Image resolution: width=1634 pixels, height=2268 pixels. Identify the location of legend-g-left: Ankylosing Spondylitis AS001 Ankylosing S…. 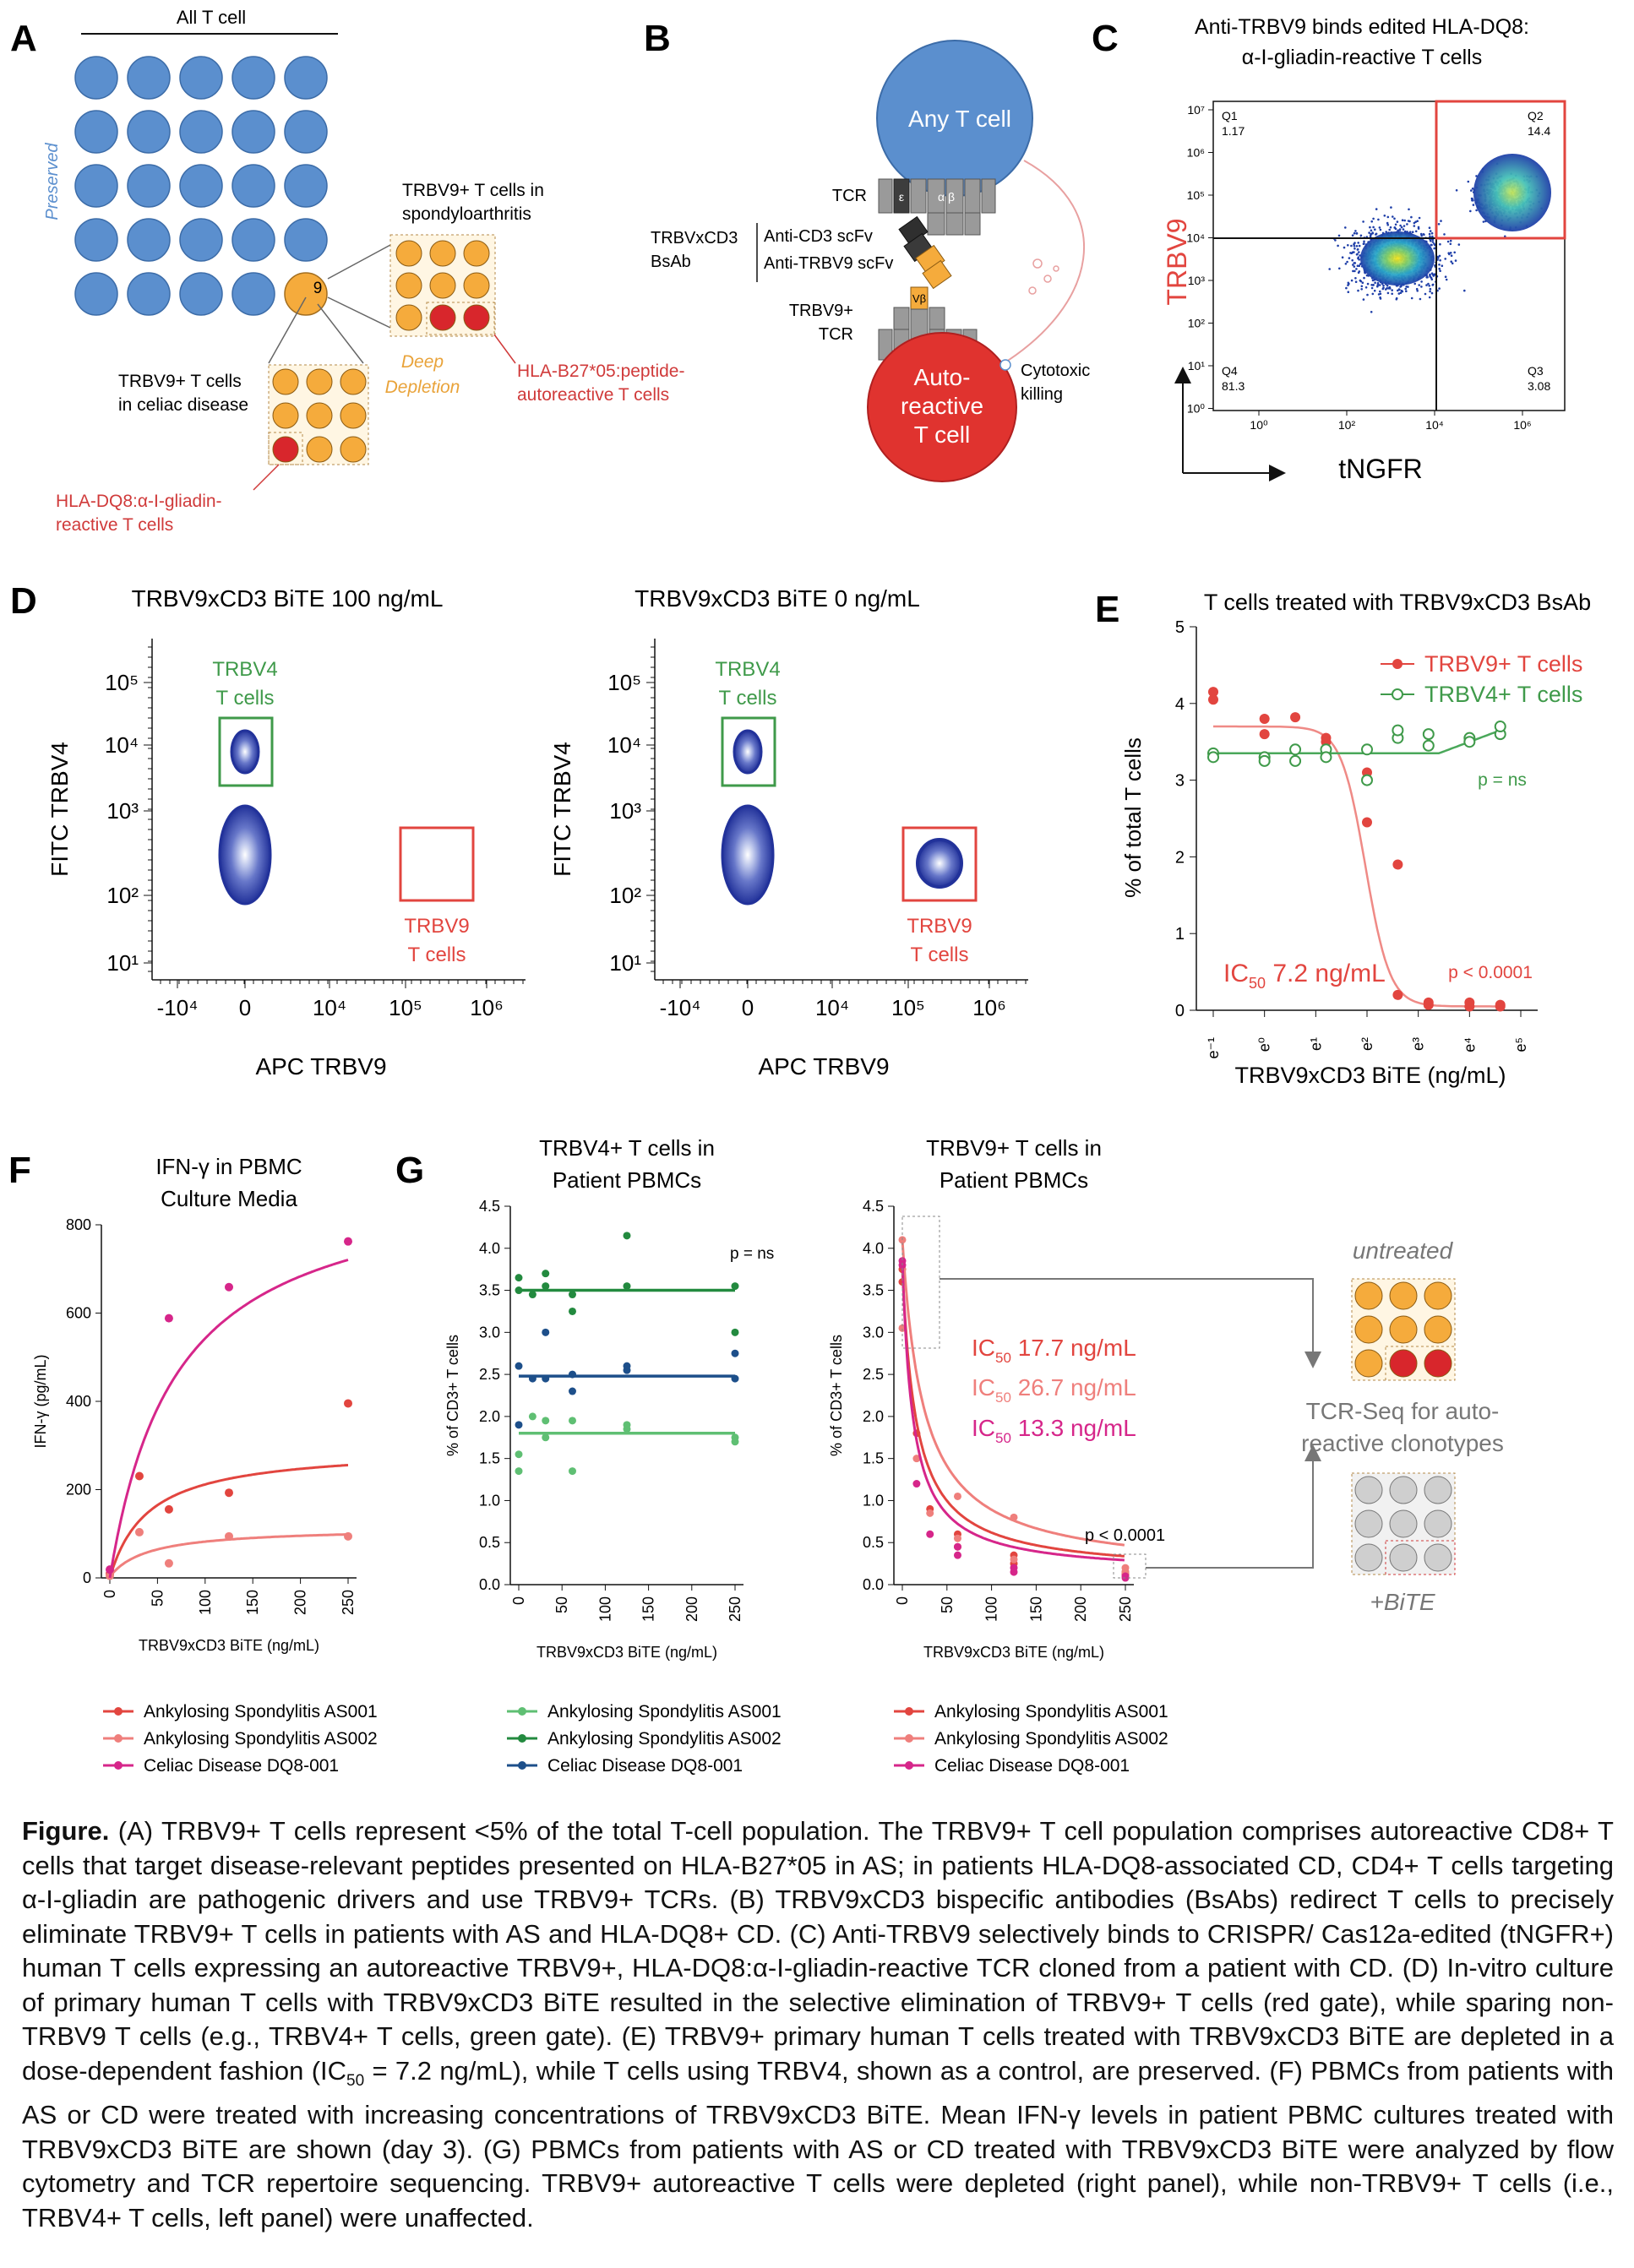
(644, 1739).